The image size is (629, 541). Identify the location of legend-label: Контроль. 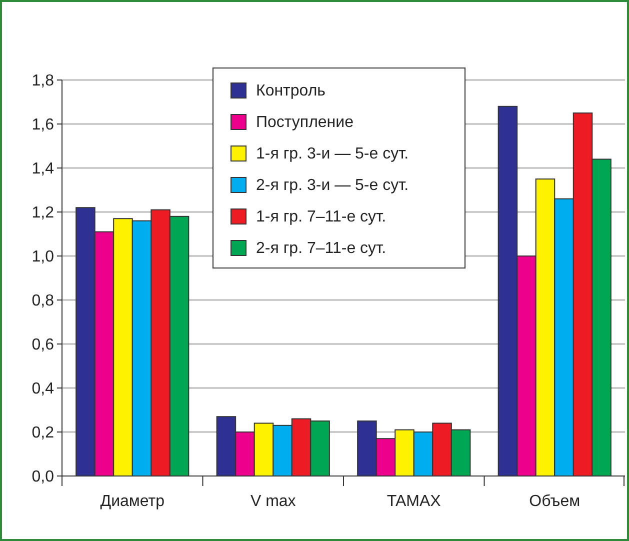
(291, 91).